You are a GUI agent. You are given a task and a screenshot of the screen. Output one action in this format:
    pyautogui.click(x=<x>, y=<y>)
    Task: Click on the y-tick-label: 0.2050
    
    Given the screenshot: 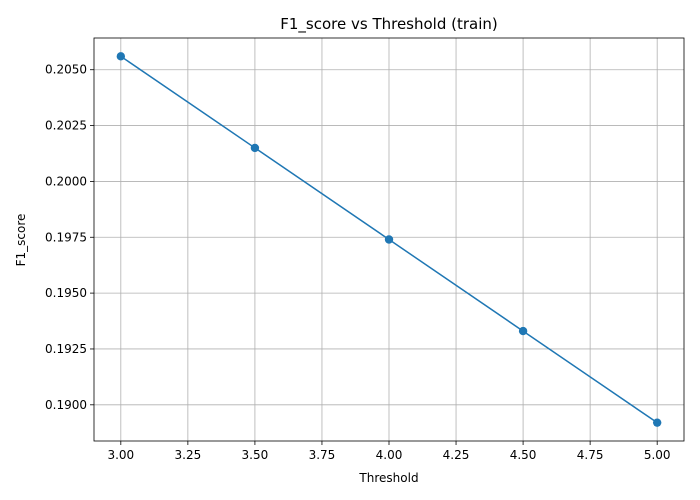 What is the action you would take?
    pyautogui.click(x=66, y=70)
    